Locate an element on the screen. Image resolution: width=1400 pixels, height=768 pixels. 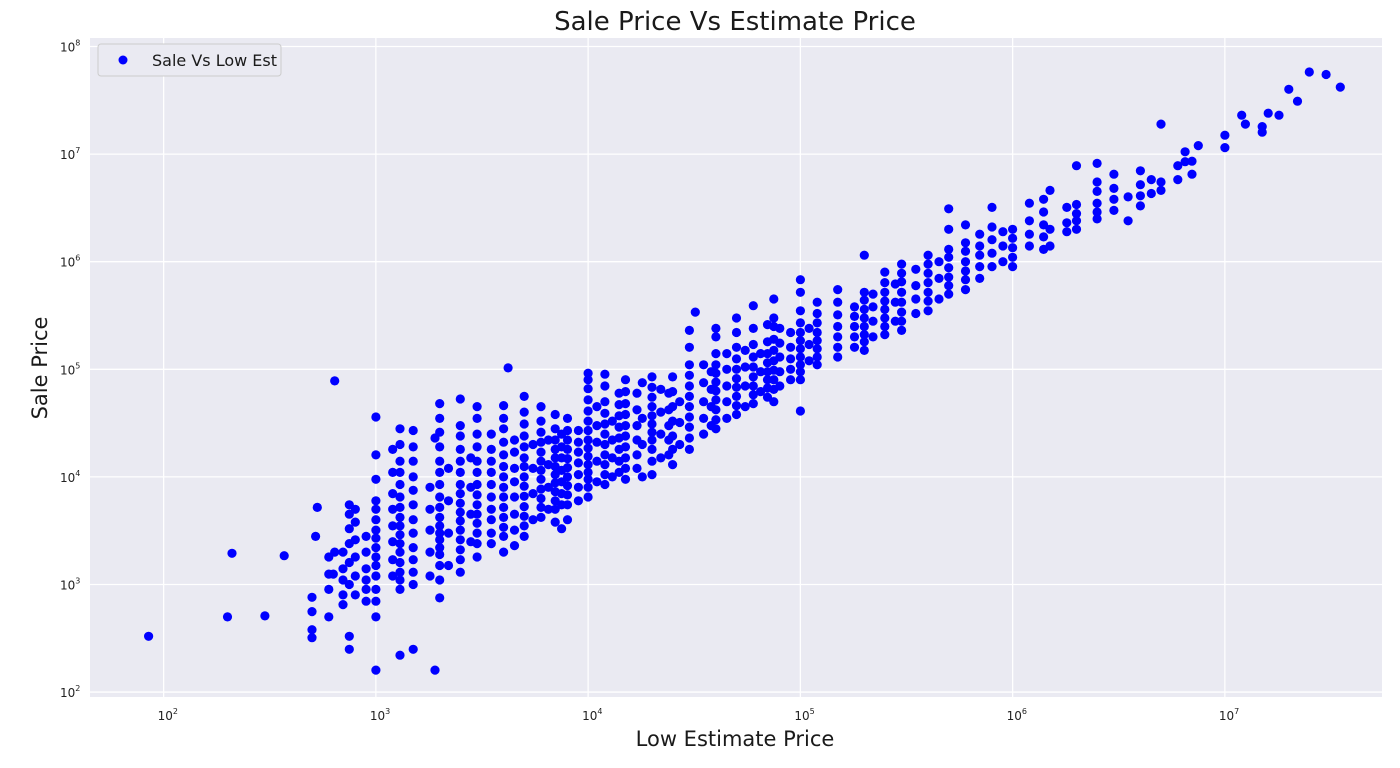
x-tick-label: 105 is located at coordinates (804, 715).